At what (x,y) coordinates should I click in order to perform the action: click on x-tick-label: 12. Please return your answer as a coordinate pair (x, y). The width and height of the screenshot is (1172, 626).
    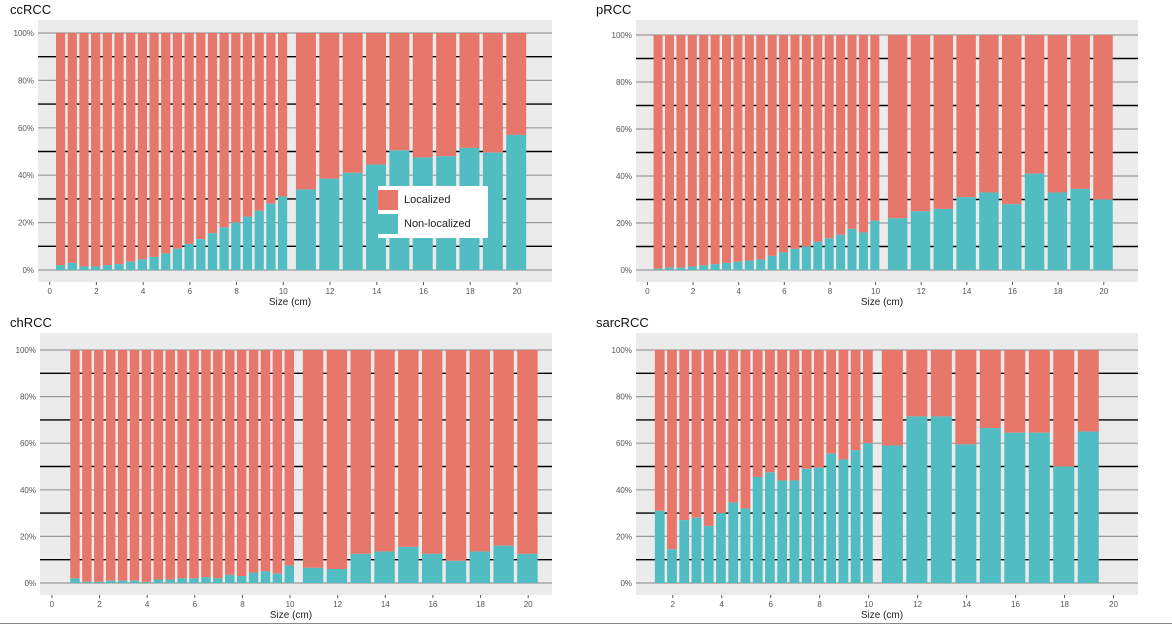
    Looking at the image, I should click on (337, 604).